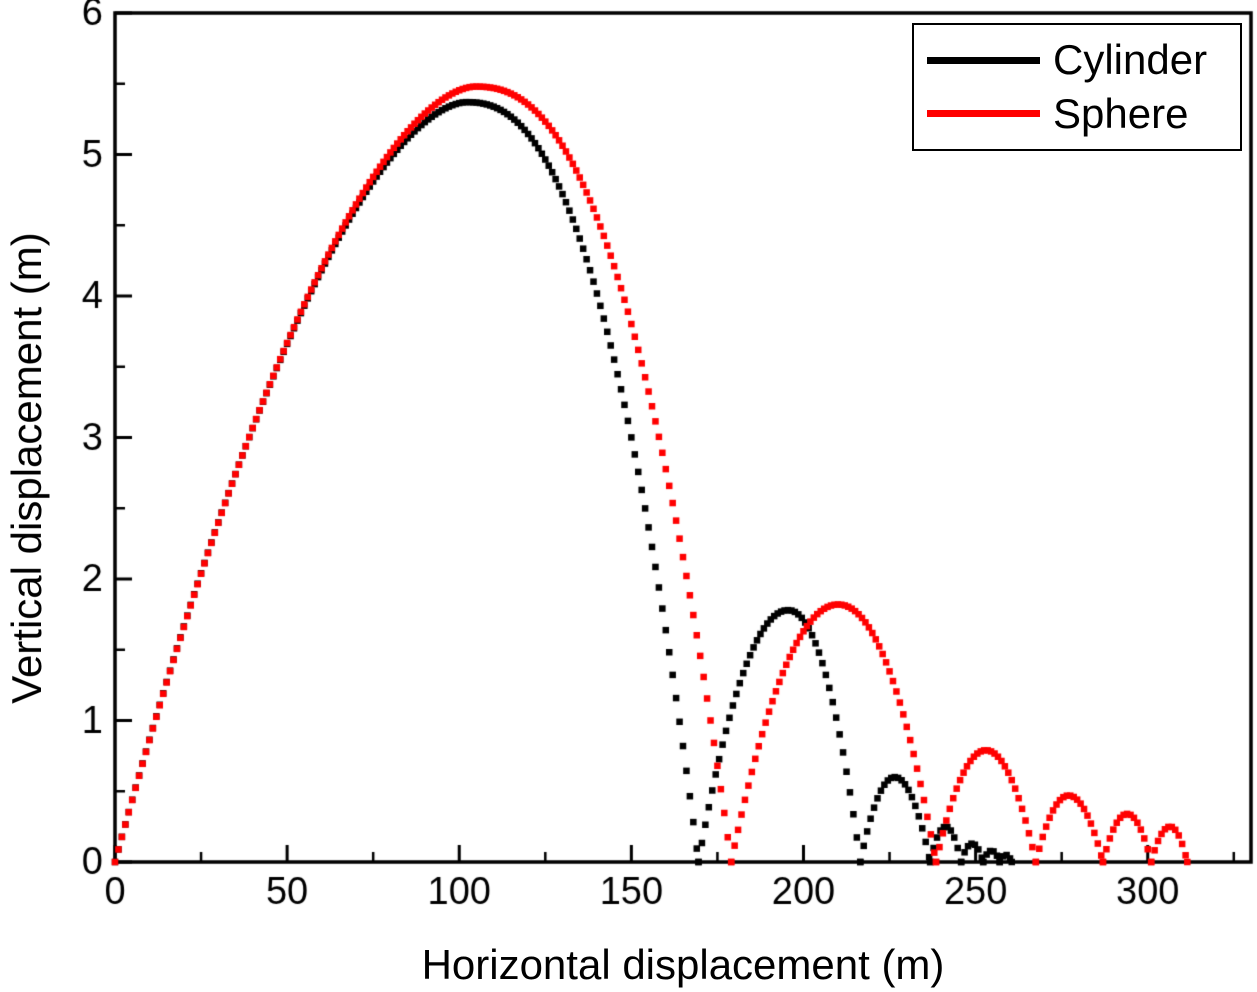 This screenshot has width=1257, height=992. I want to click on legend-item-sphere: Sphere, so click(1077, 113).